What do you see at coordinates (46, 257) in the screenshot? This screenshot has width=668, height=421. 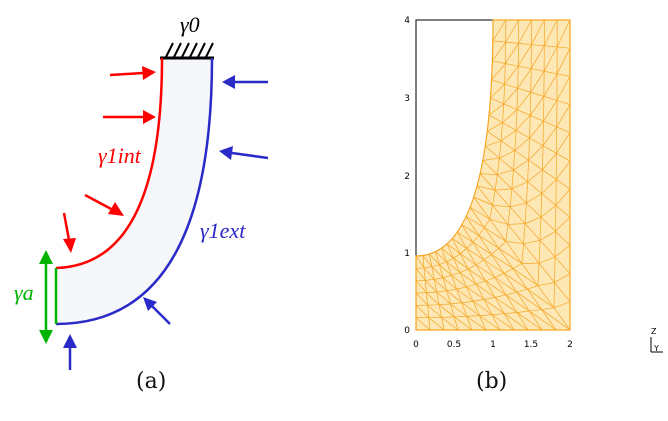 I see `gamma-a-arrowhead-top` at bounding box center [46, 257].